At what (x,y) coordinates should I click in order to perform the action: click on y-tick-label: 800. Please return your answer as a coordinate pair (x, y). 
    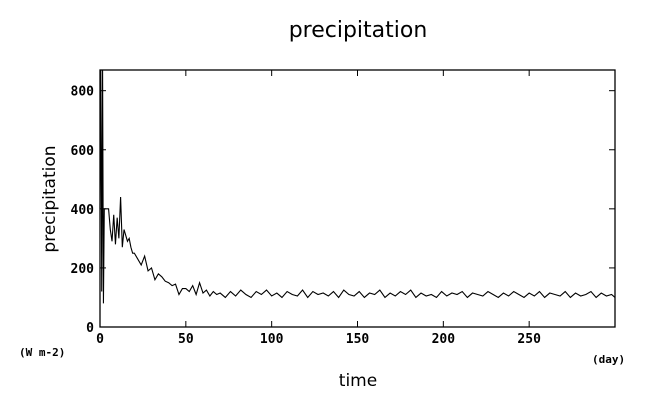
    Looking at the image, I should click on (83, 92).